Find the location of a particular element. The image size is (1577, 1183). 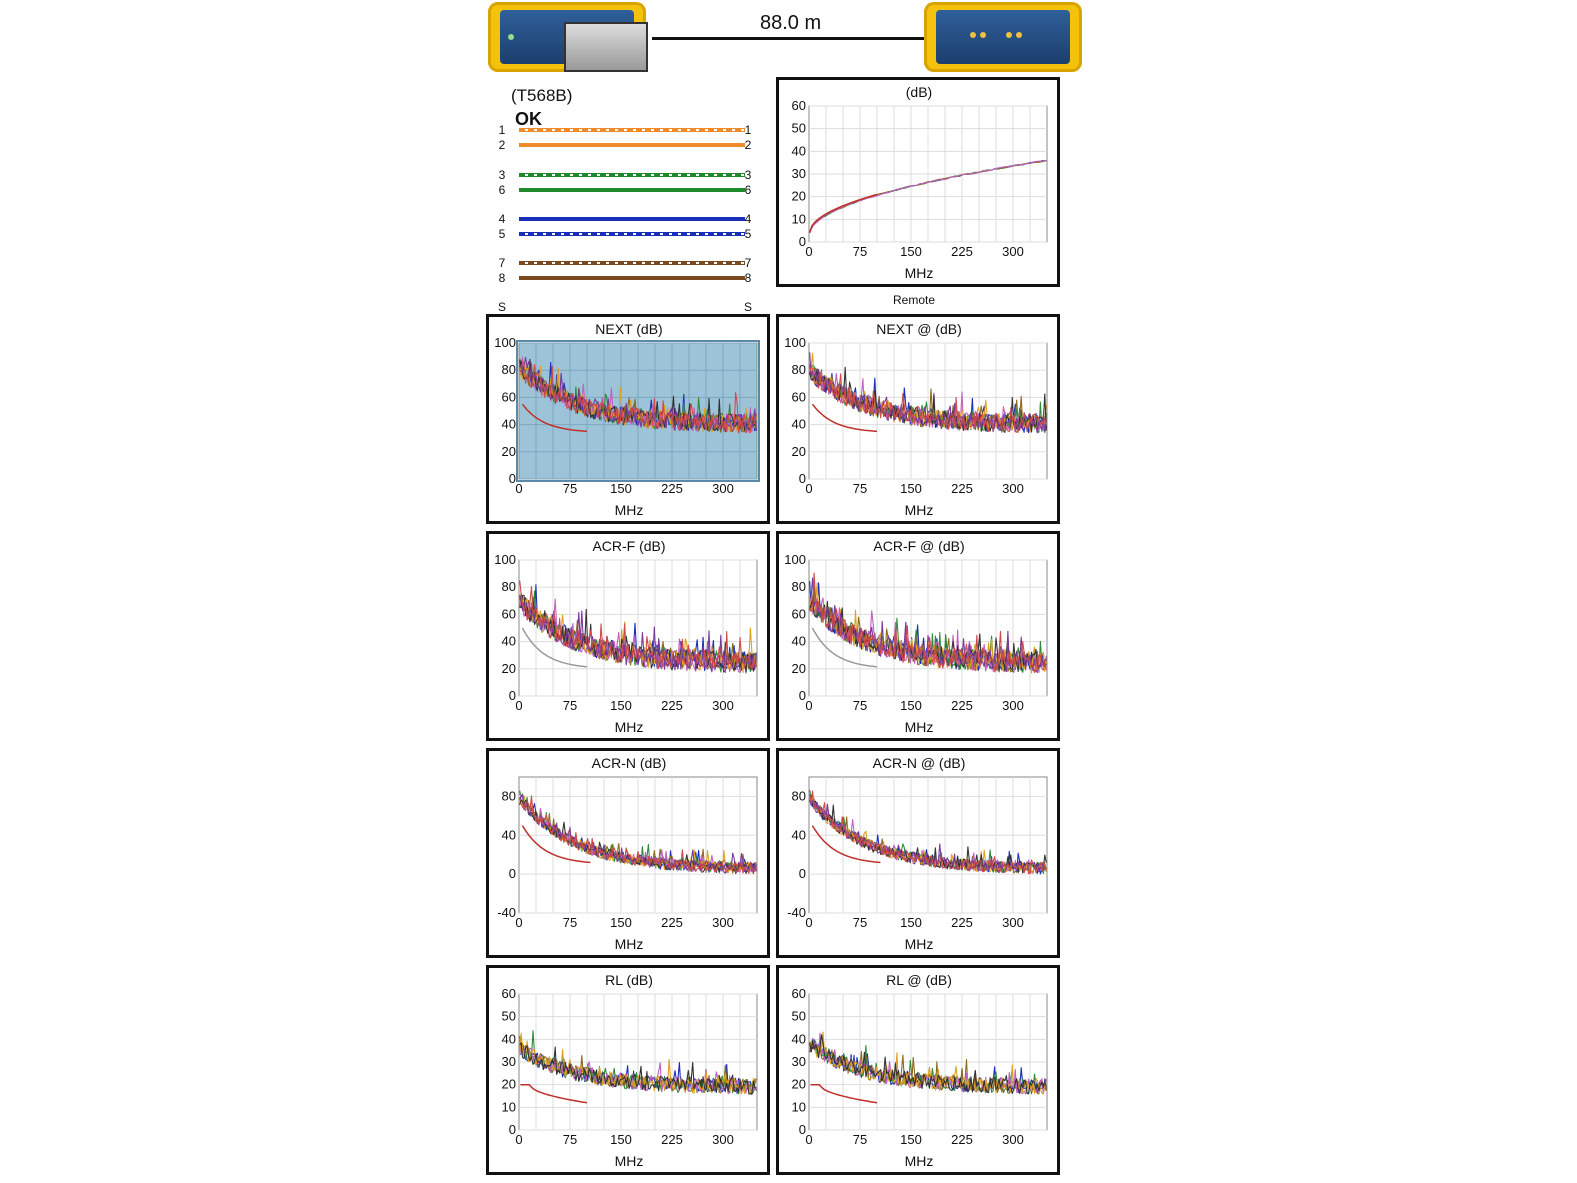

pin-left-label: 1 is located at coordinates (502, 130).